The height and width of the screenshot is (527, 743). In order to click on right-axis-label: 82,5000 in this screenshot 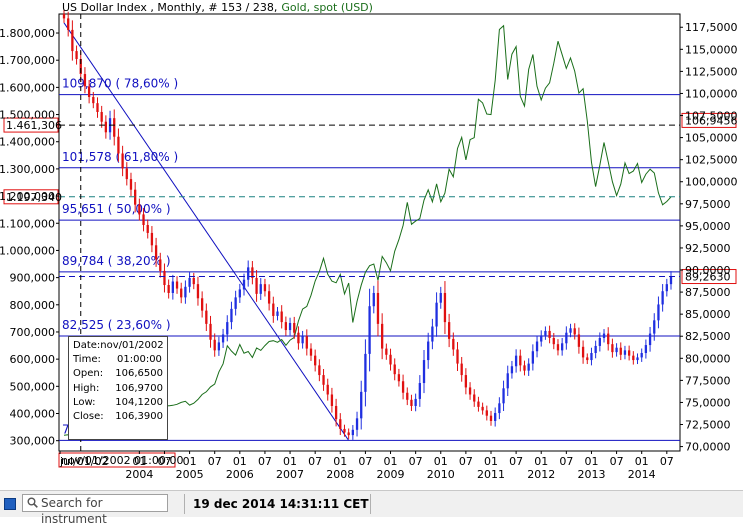, I will do `click(708, 336)`.